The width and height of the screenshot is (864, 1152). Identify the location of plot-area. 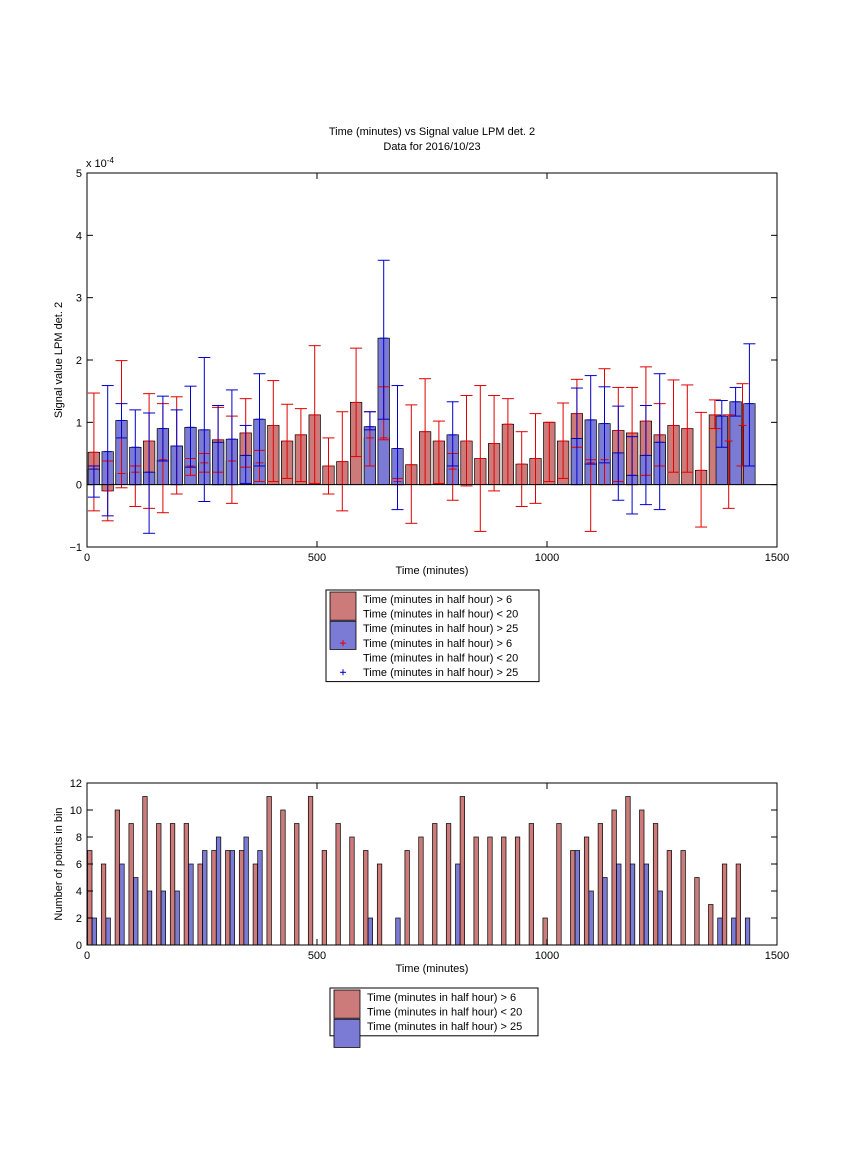
(419, 871).